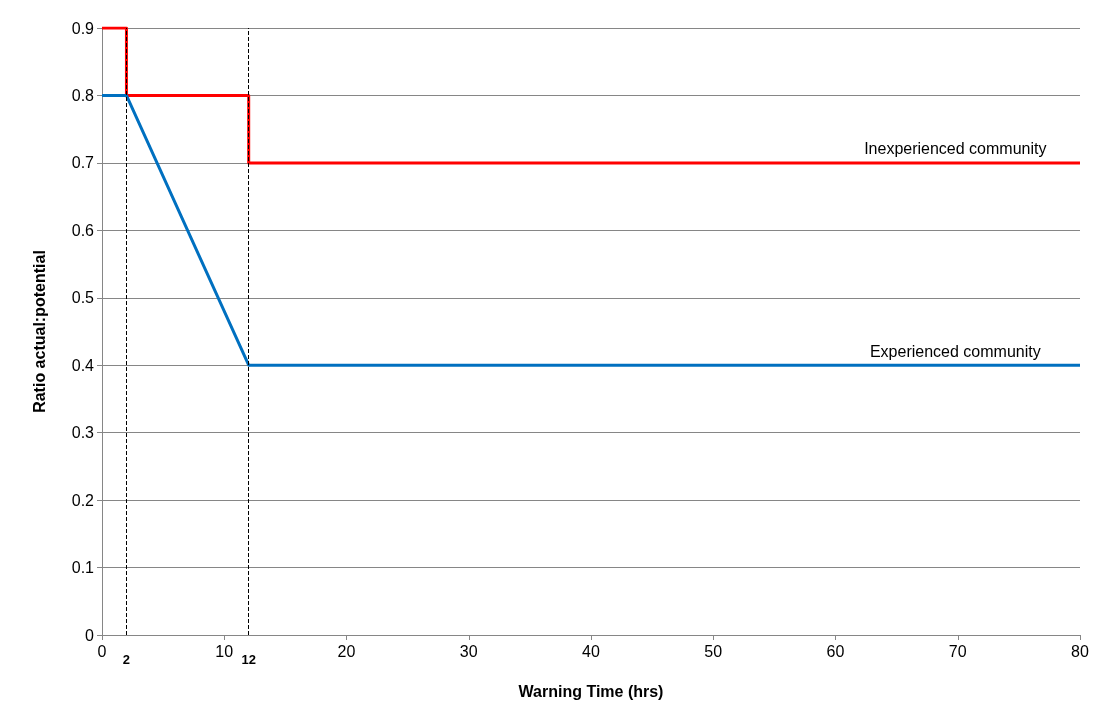  Describe the element at coordinates (83, 95) in the screenshot. I see `y-tick-label: 0.8` at that location.